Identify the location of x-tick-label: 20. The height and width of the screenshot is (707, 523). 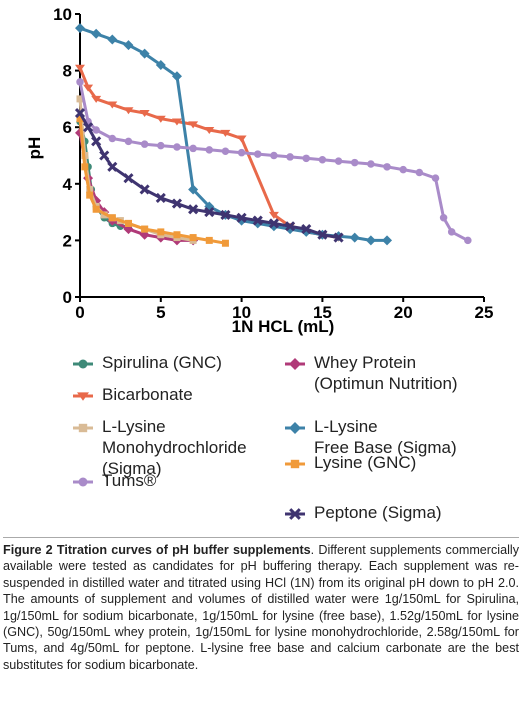
(403, 312).